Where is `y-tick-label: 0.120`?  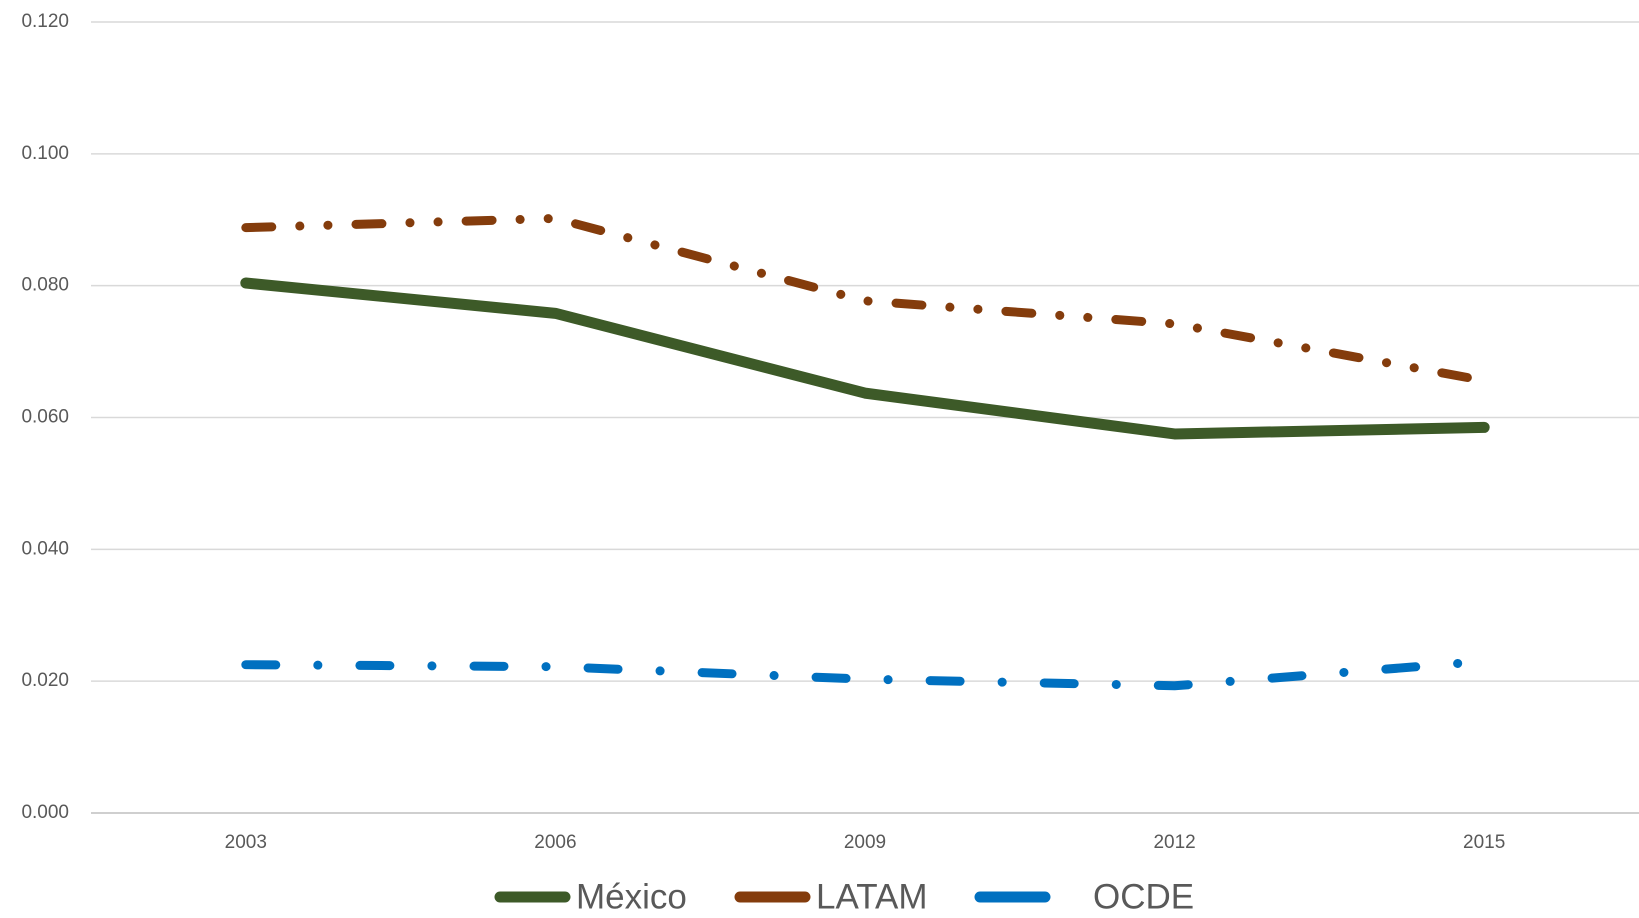 y-tick-label: 0.120 is located at coordinates (45, 21).